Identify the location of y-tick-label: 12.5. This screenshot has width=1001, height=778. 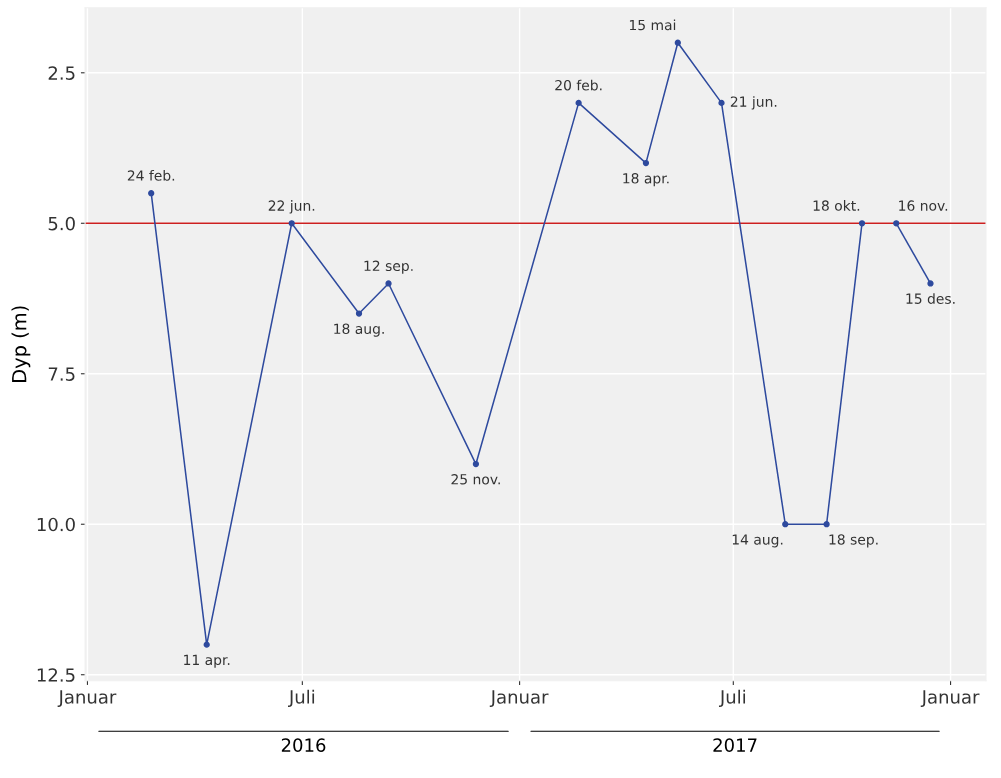
(56, 675).